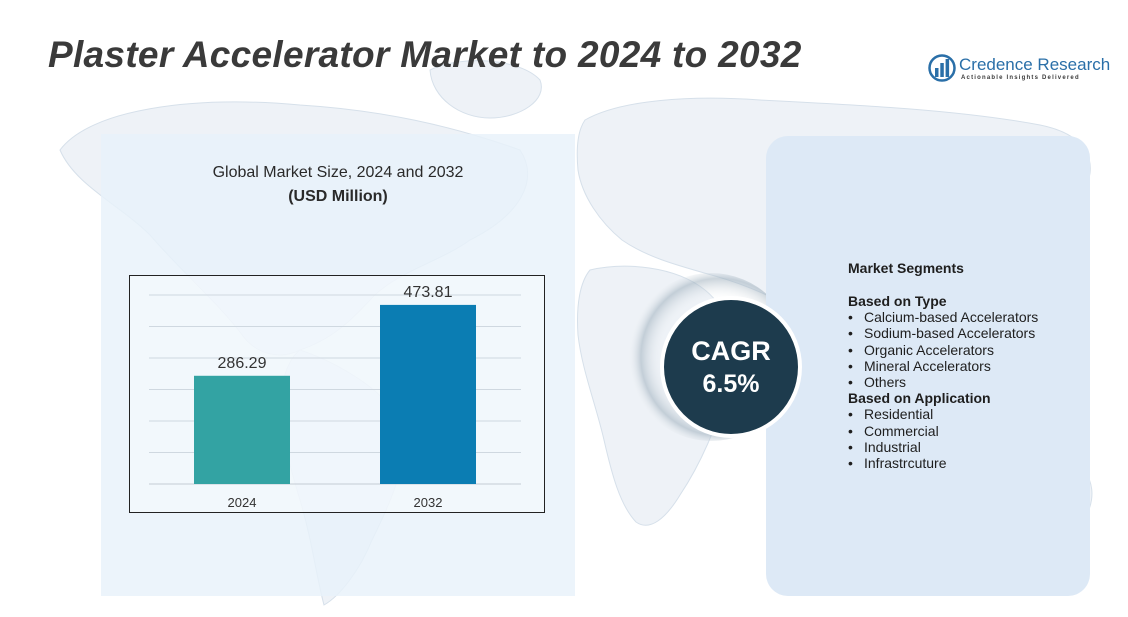  Describe the element at coordinates (892, 447) in the screenshot. I see `list-item-label: Industrial` at that location.